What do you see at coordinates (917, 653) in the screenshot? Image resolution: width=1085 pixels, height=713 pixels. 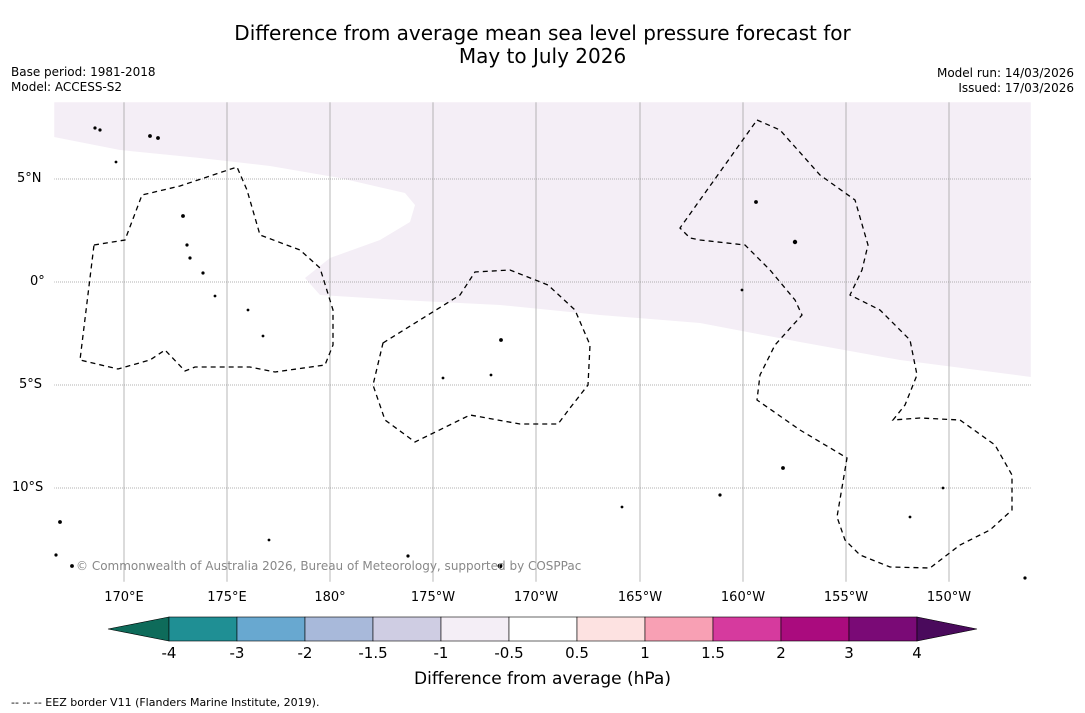 I see `colorbar-tick: 4` at bounding box center [917, 653].